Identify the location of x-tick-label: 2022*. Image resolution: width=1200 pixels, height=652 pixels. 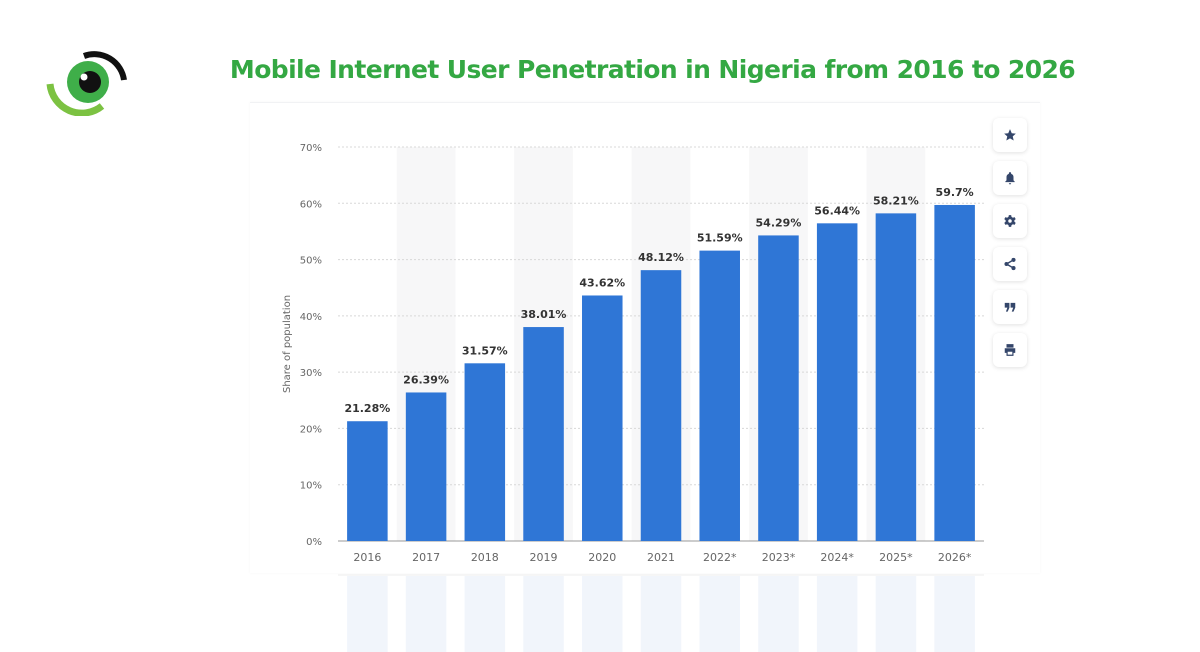
(720, 557).